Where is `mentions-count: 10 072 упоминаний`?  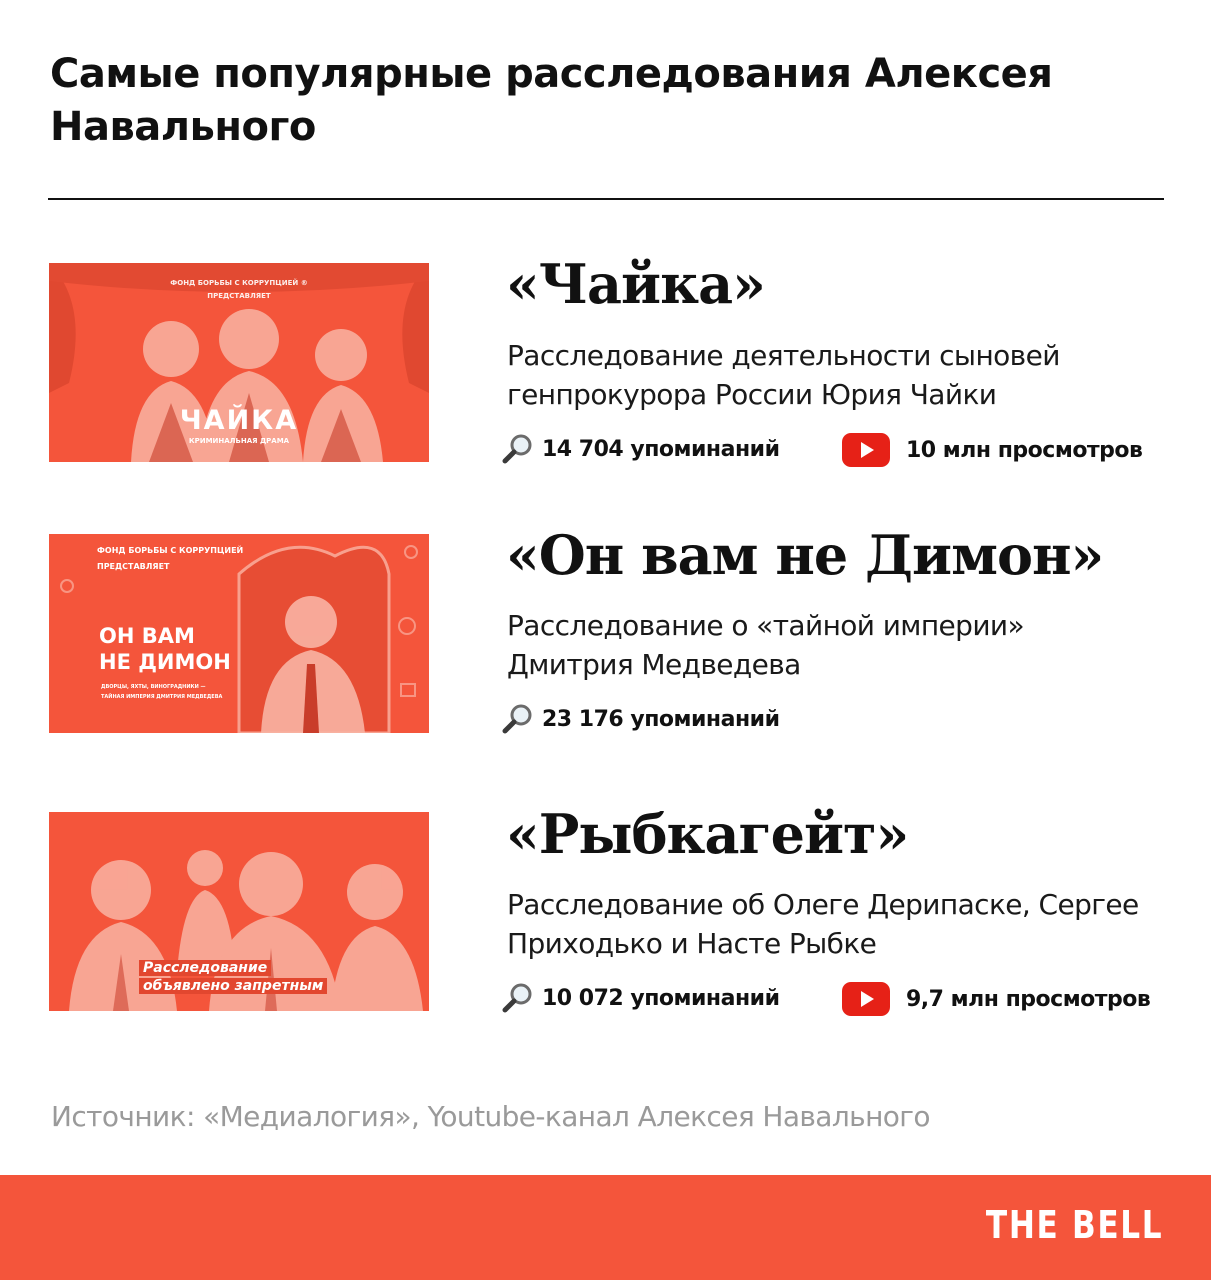
mentions-count: 10 072 упоминаний is located at coordinates (661, 998).